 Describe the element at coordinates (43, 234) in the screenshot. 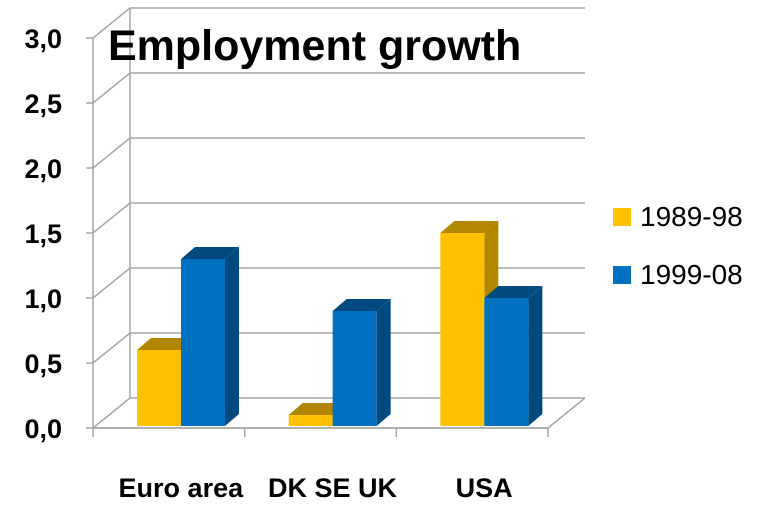

I see `y-tick-label: 1,5` at that location.